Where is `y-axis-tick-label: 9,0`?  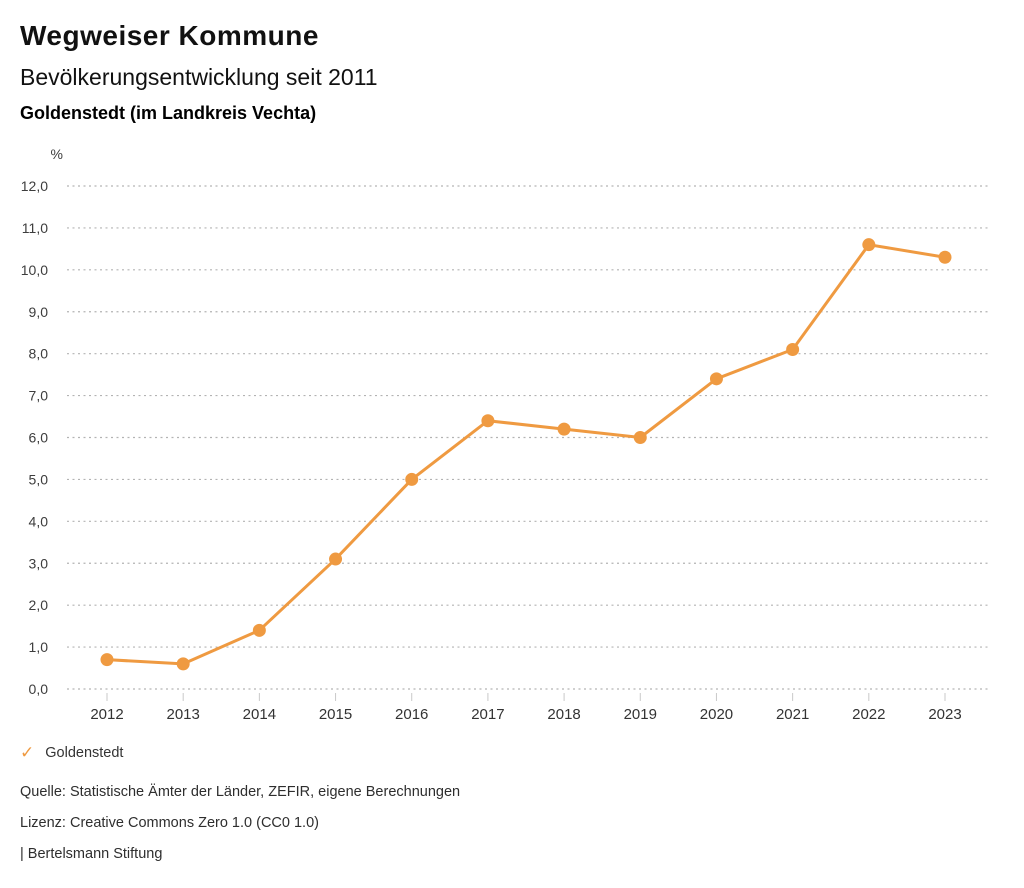
y-axis-tick-label: 9,0 is located at coordinates (39, 312).